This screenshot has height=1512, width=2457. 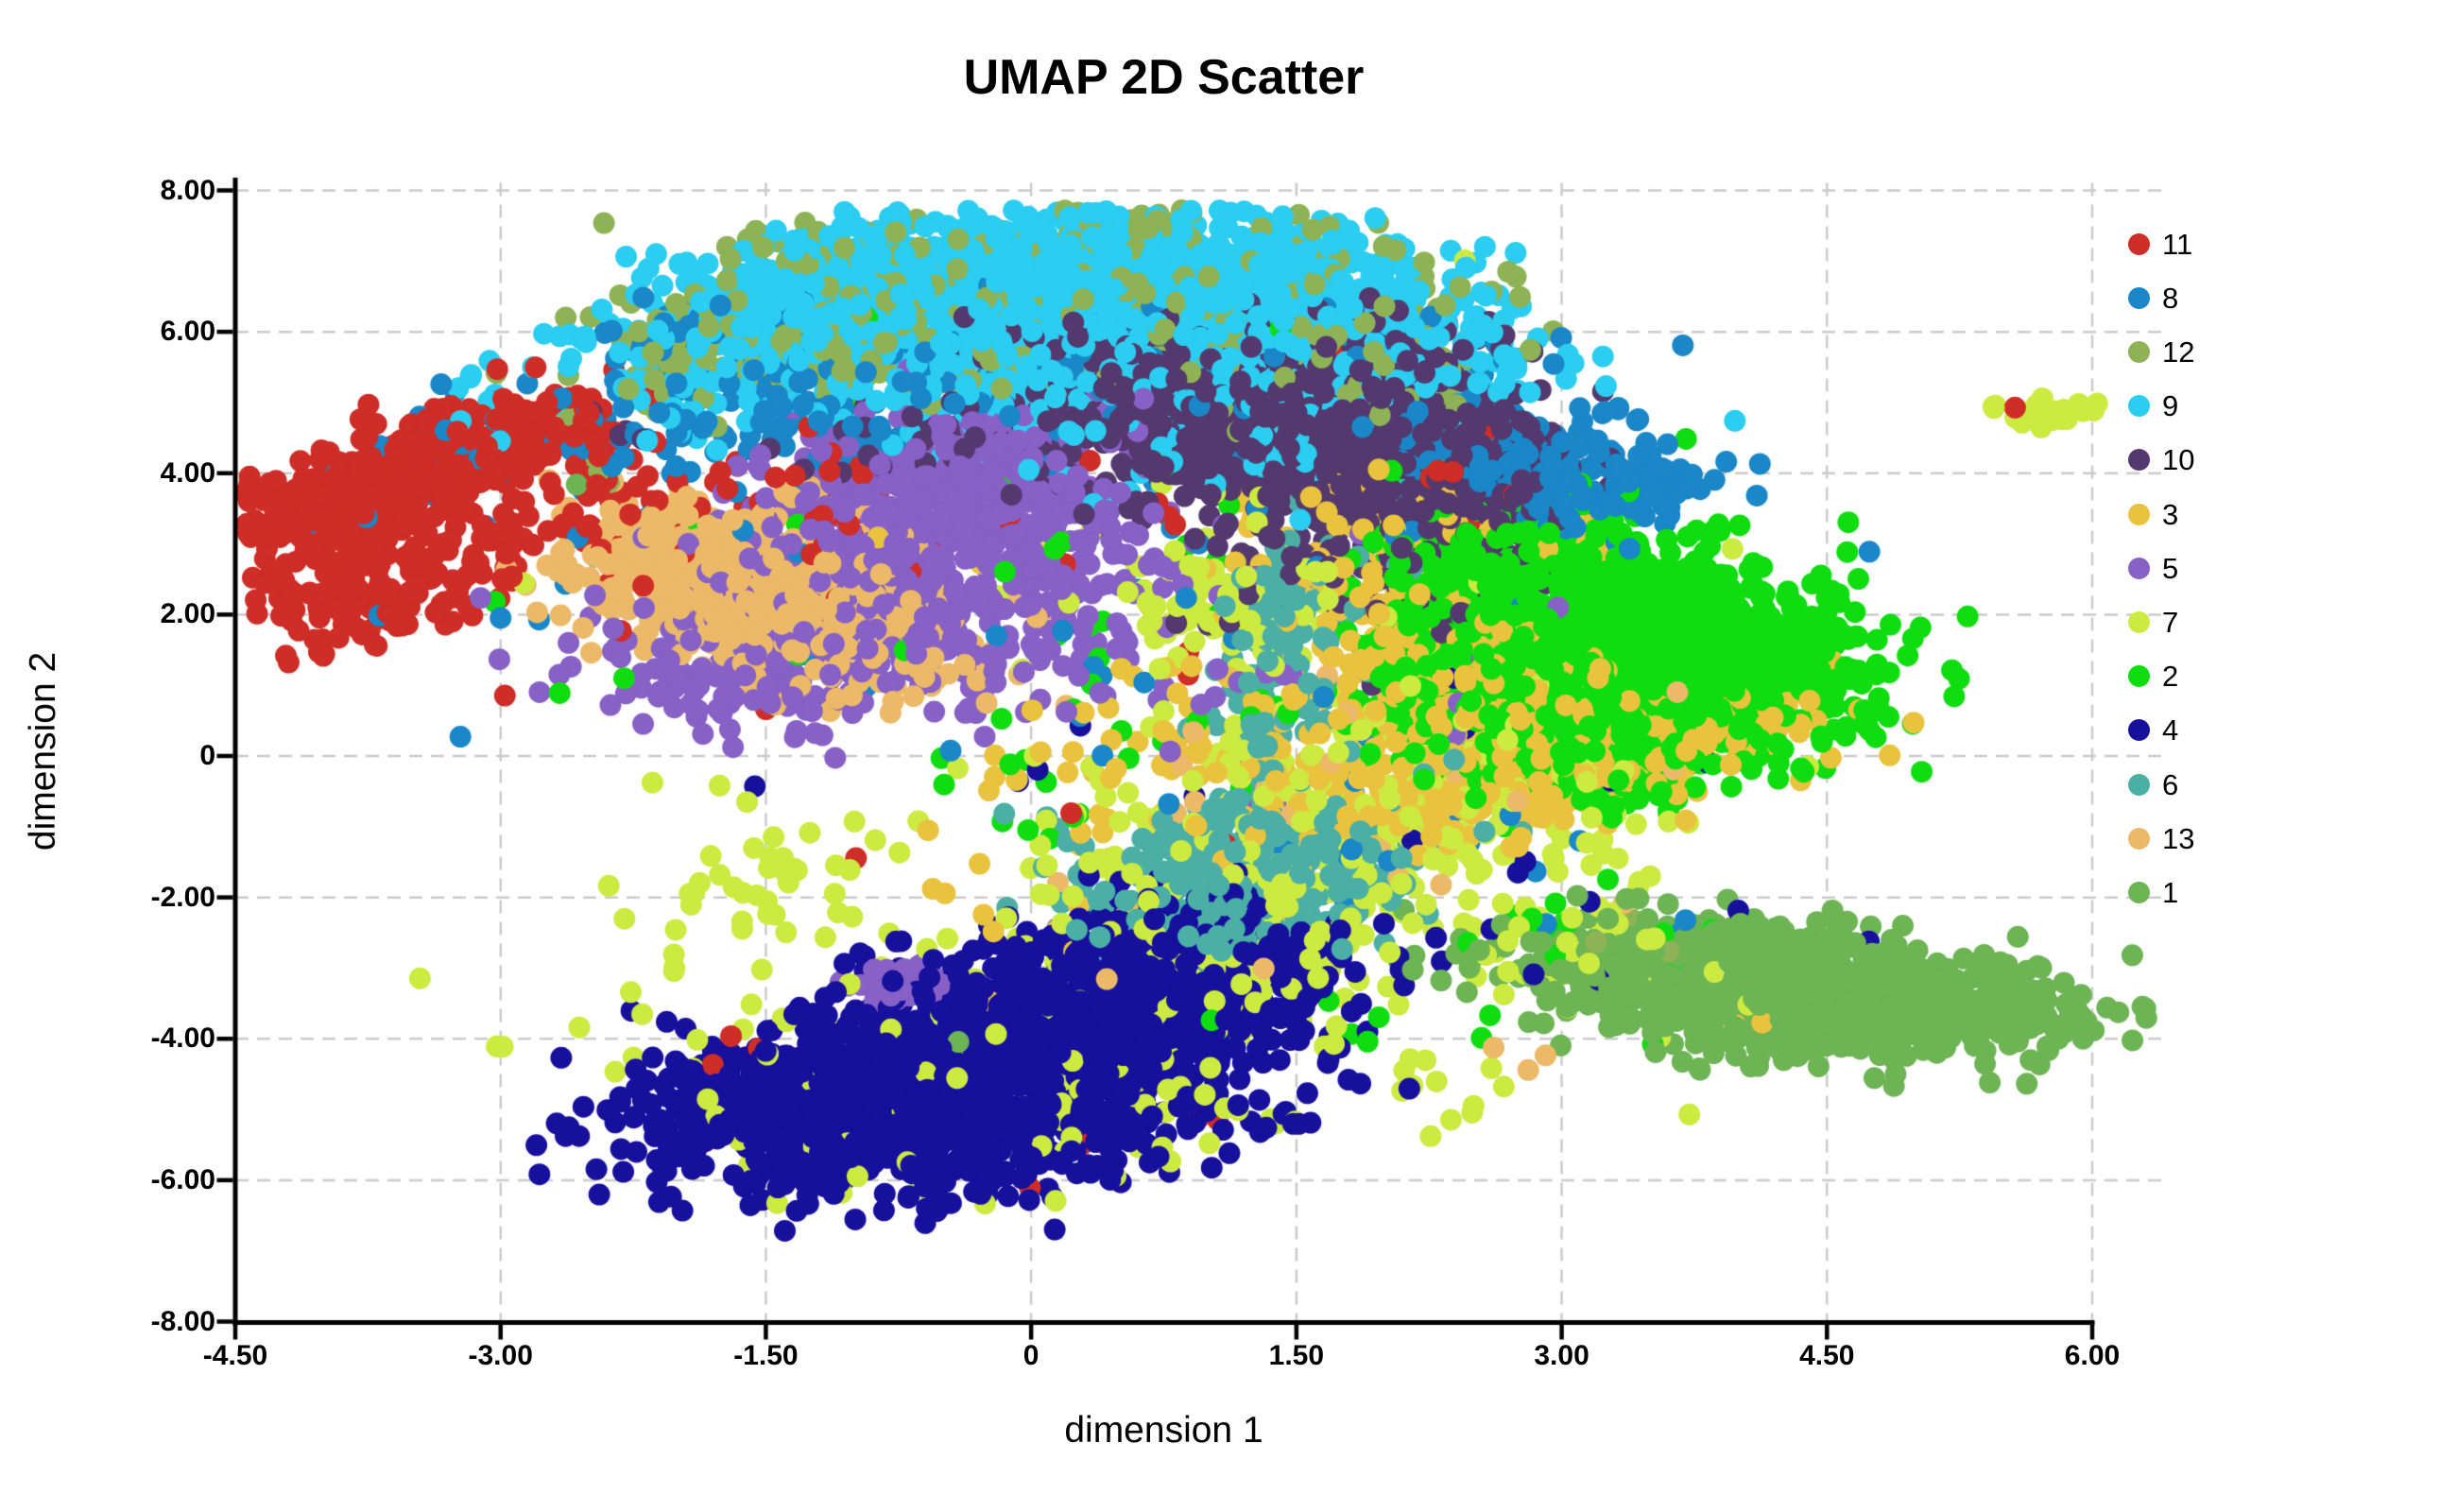 I want to click on x-tick-label: 4.50, so click(x=1827, y=1355).